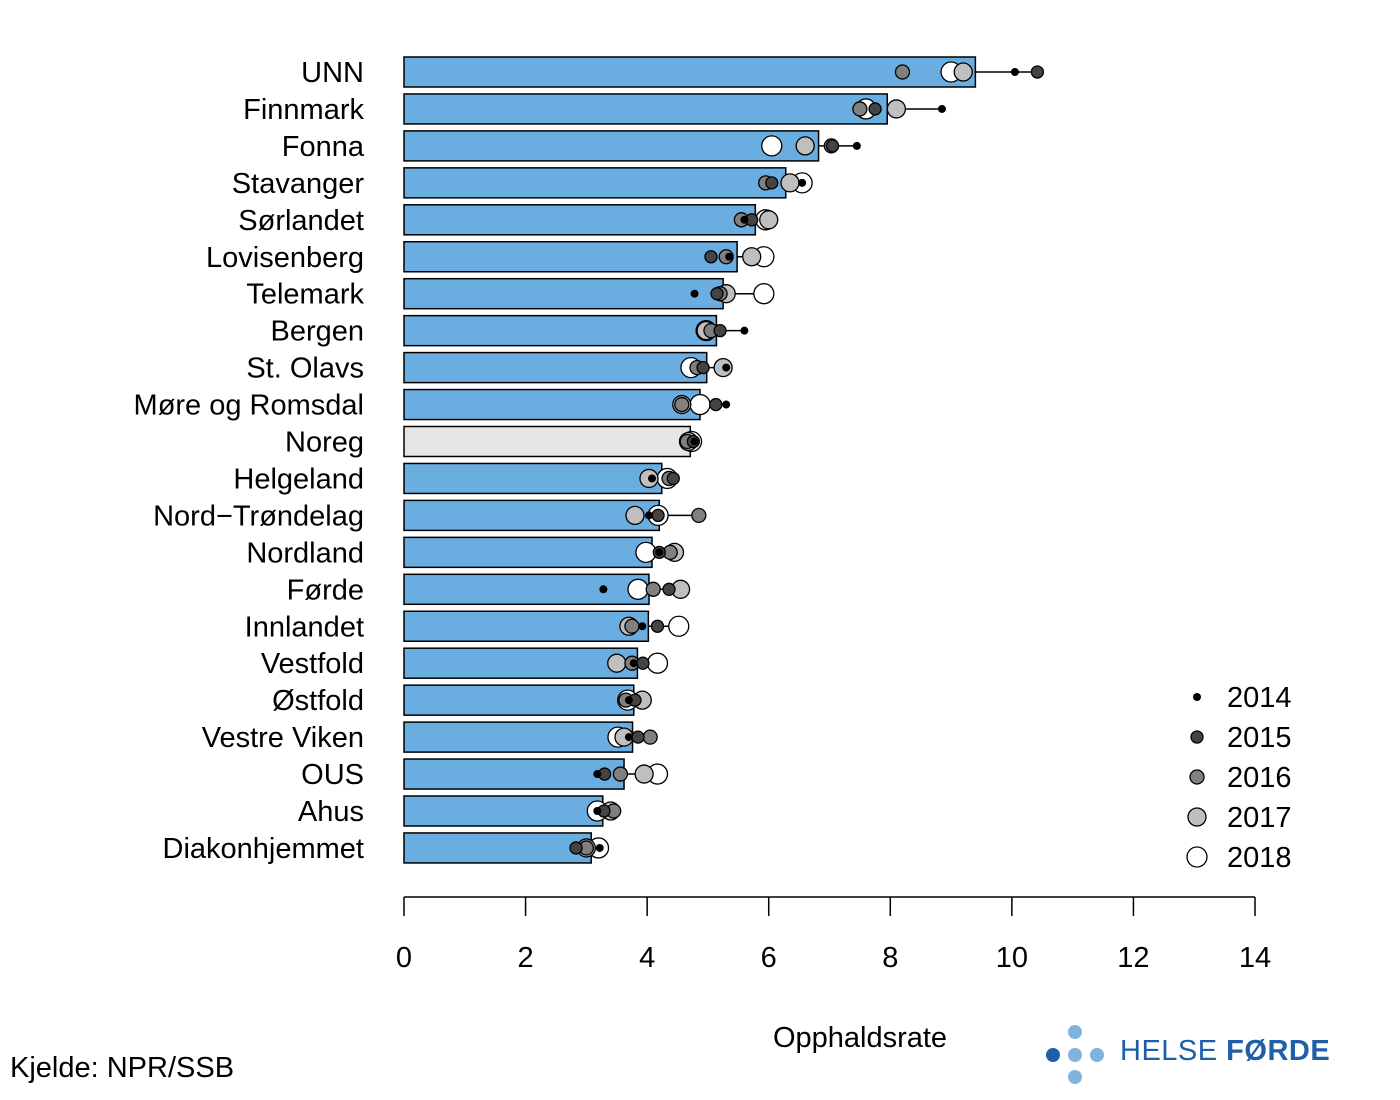 The image size is (1400, 1100). What do you see at coordinates (325, 590) in the screenshot?
I see `category-label-14: Førde` at bounding box center [325, 590].